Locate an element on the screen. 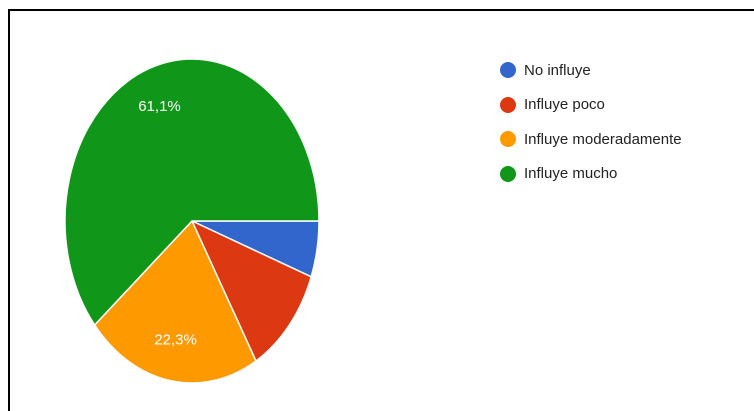 This screenshot has height=411, width=754. legend-label: Influye mucho is located at coordinates (571, 173).